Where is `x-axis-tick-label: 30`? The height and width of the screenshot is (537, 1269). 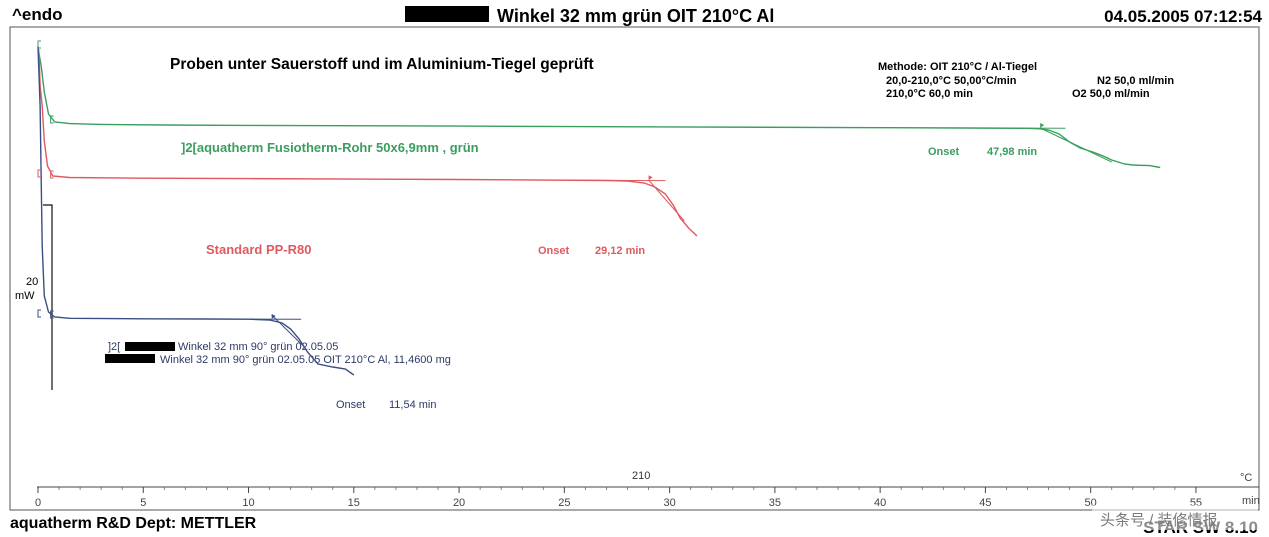
x-axis-tick-label: 30 is located at coordinates (669, 503).